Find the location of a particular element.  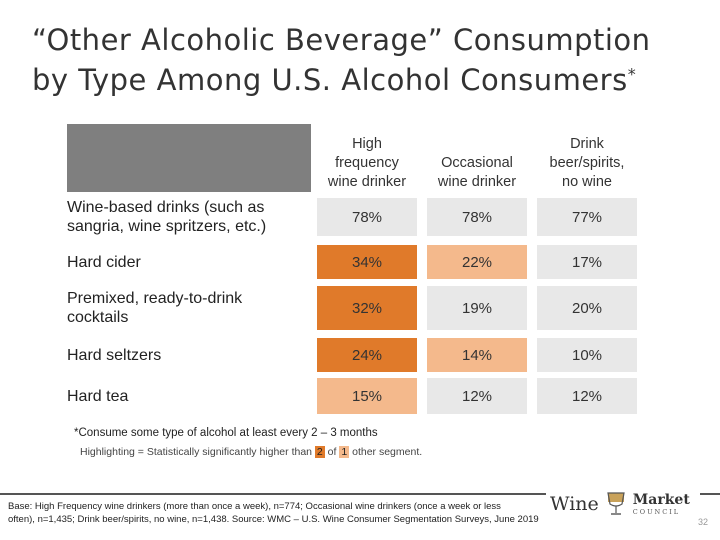

table-cell: 10% is located at coordinates (587, 355).